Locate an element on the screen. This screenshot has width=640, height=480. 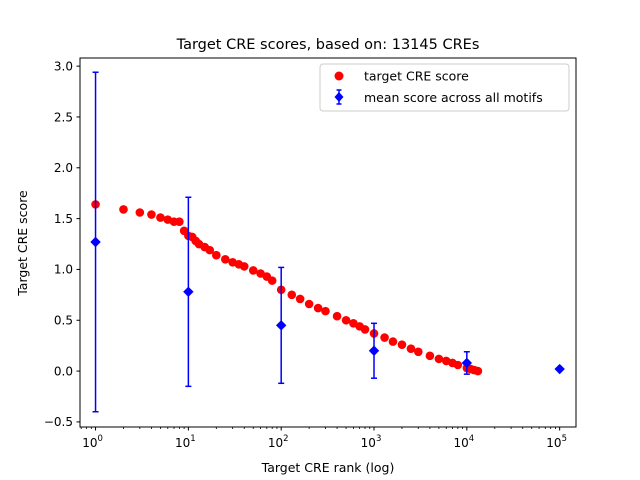
y-tick-label: 2.0 is located at coordinates (63, 168).